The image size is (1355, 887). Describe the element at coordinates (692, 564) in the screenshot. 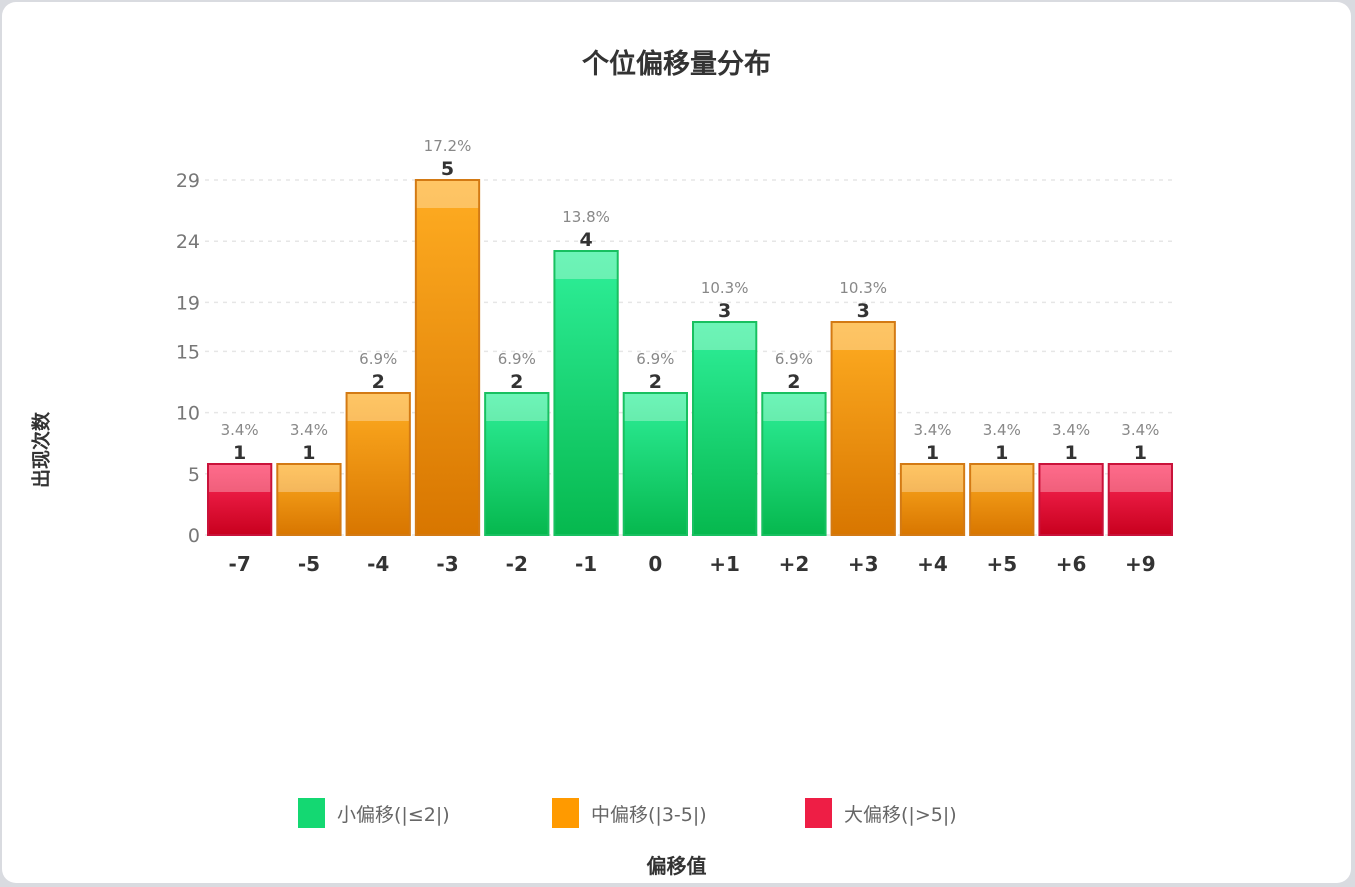

I see `x-axis-ticks: -7 -5 -4 -3 -2 -1 0 +1 +2 +3 +4 +5 +6 +9` at that location.